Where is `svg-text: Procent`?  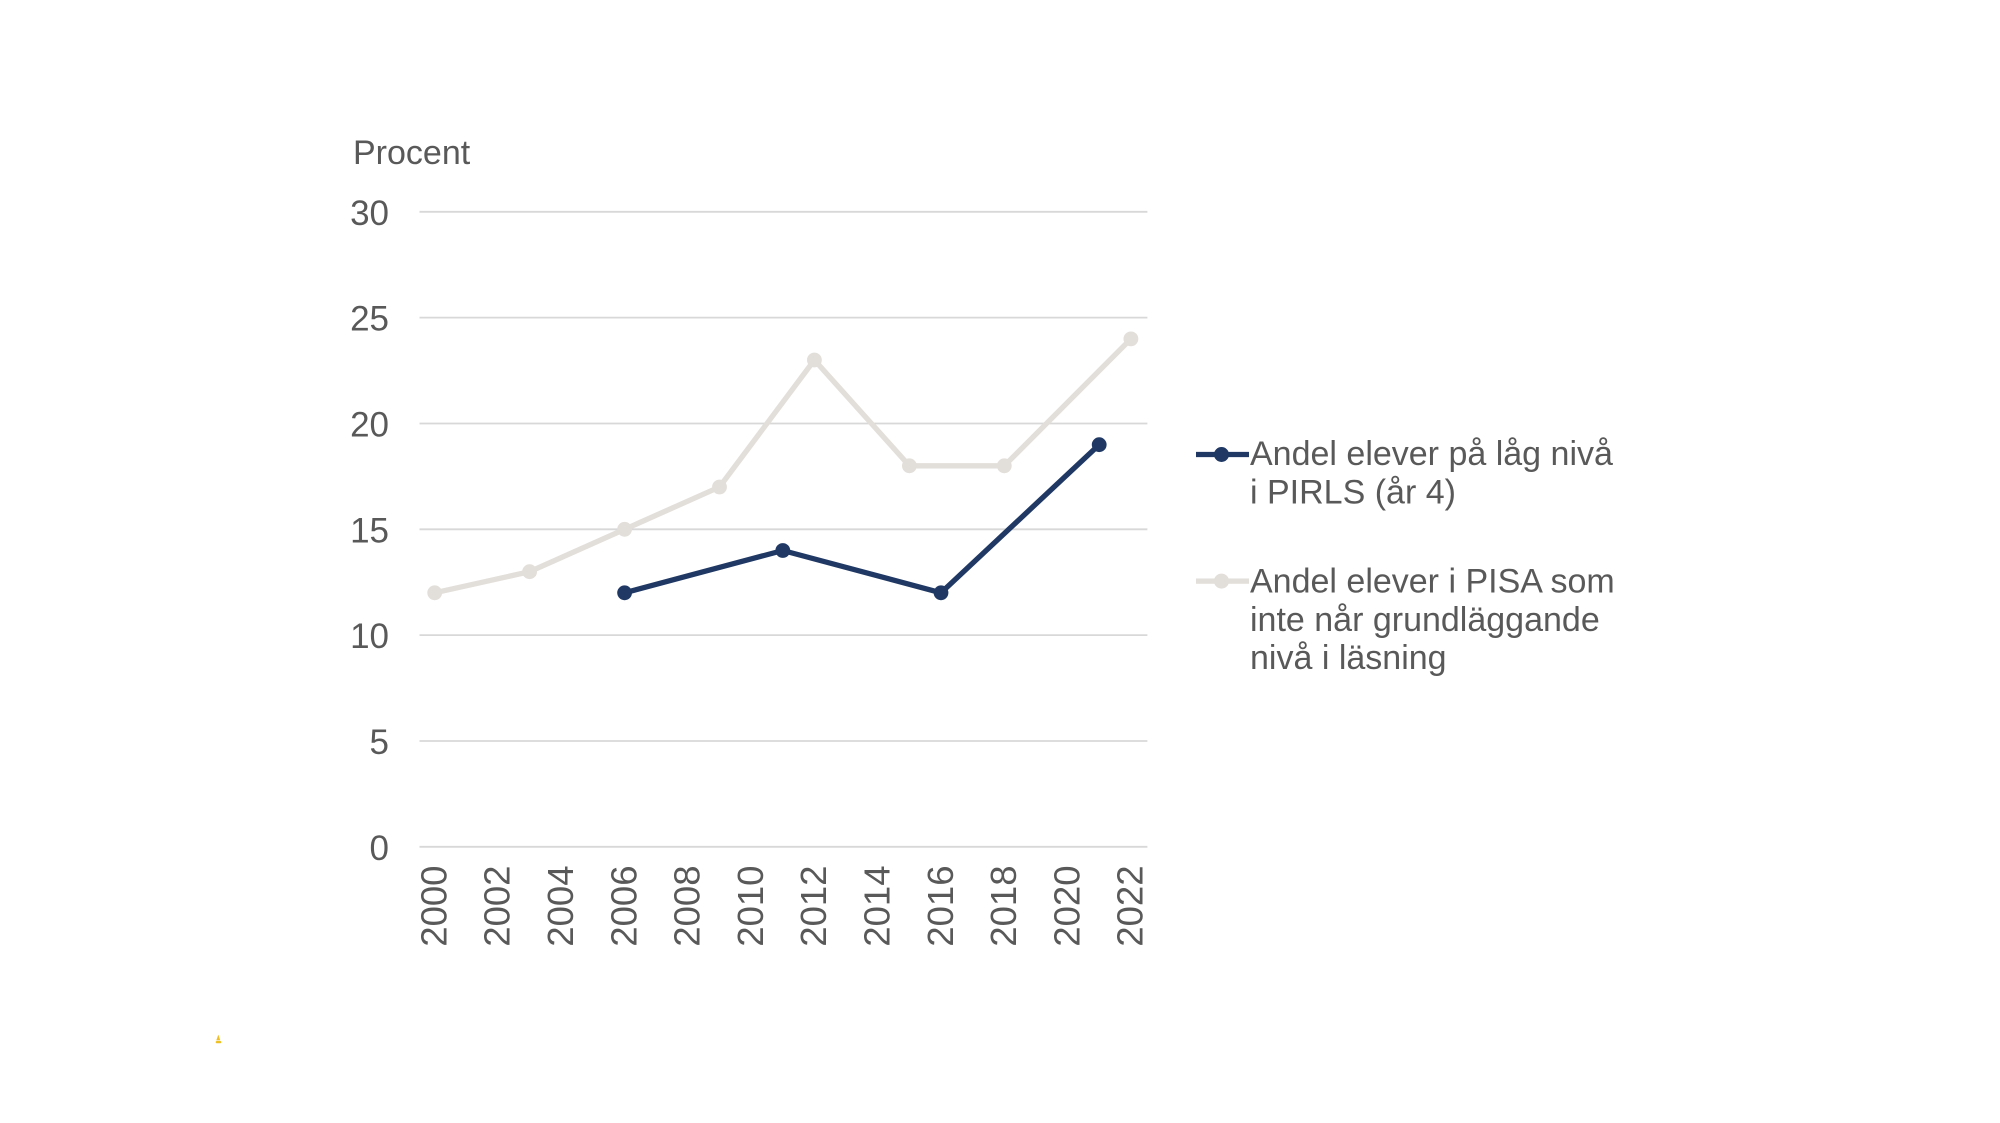
svg-text: Procent is located at coordinates (412, 153).